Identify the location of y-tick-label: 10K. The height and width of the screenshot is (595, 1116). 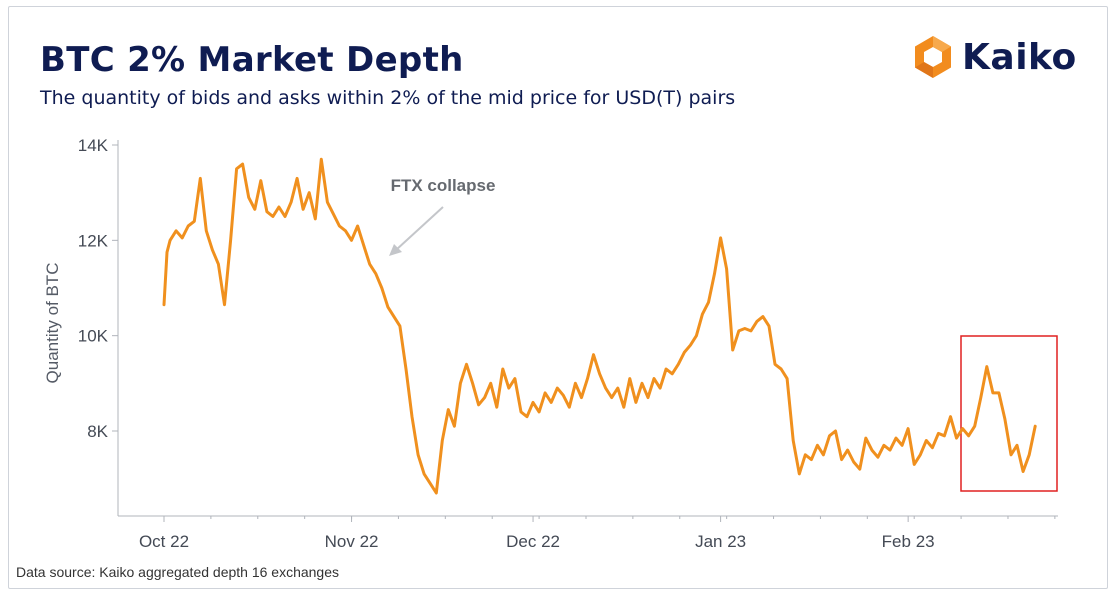
(93, 336).